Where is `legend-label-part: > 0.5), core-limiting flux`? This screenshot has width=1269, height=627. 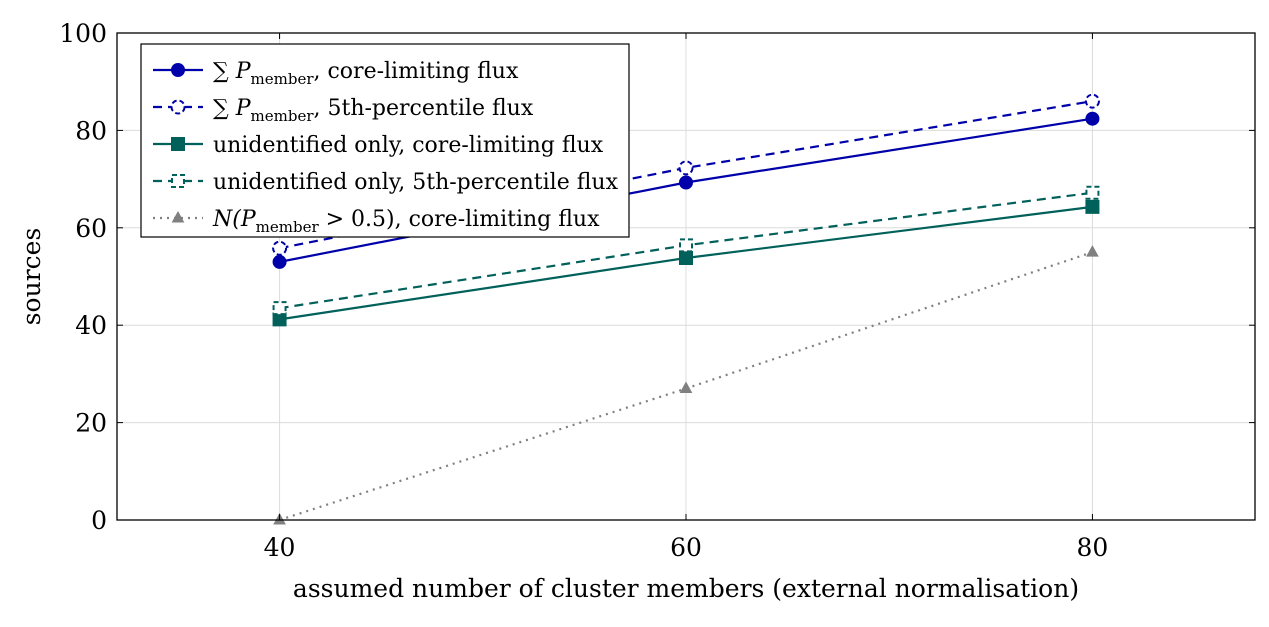 legend-label-part: > 0.5), core-limiting flux is located at coordinates (459, 219).